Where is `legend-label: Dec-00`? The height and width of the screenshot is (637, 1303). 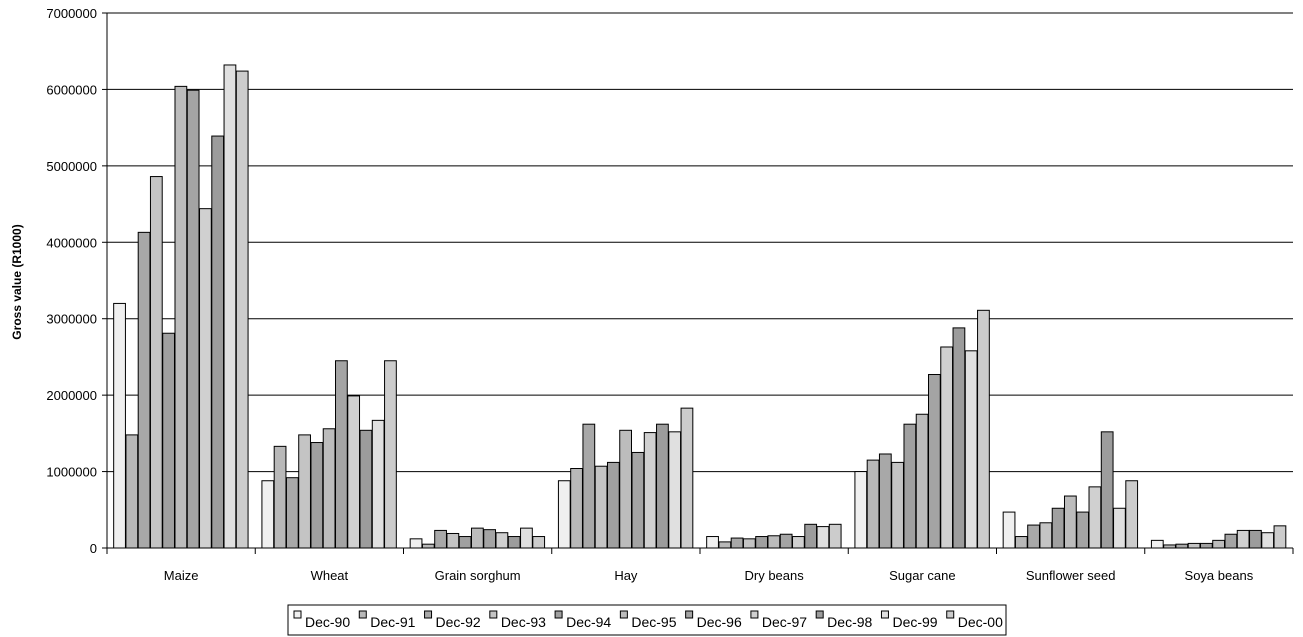
legend-label: Dec-00 is located at coordinates (980, 622).